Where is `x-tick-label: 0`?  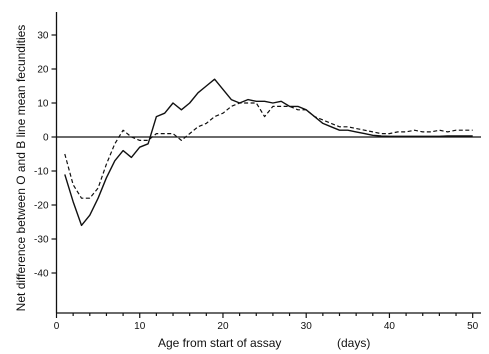
x-tick-label: 0 is located at coordinates (57, 326).